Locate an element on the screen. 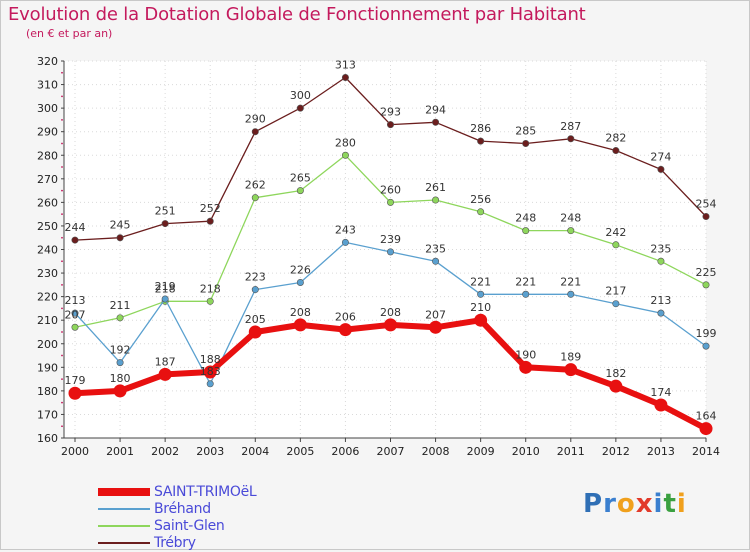 Image resolution: width=750 pixels, height=552 pixels. x-tick-label: 2013 is located at coordinates (661, 451).